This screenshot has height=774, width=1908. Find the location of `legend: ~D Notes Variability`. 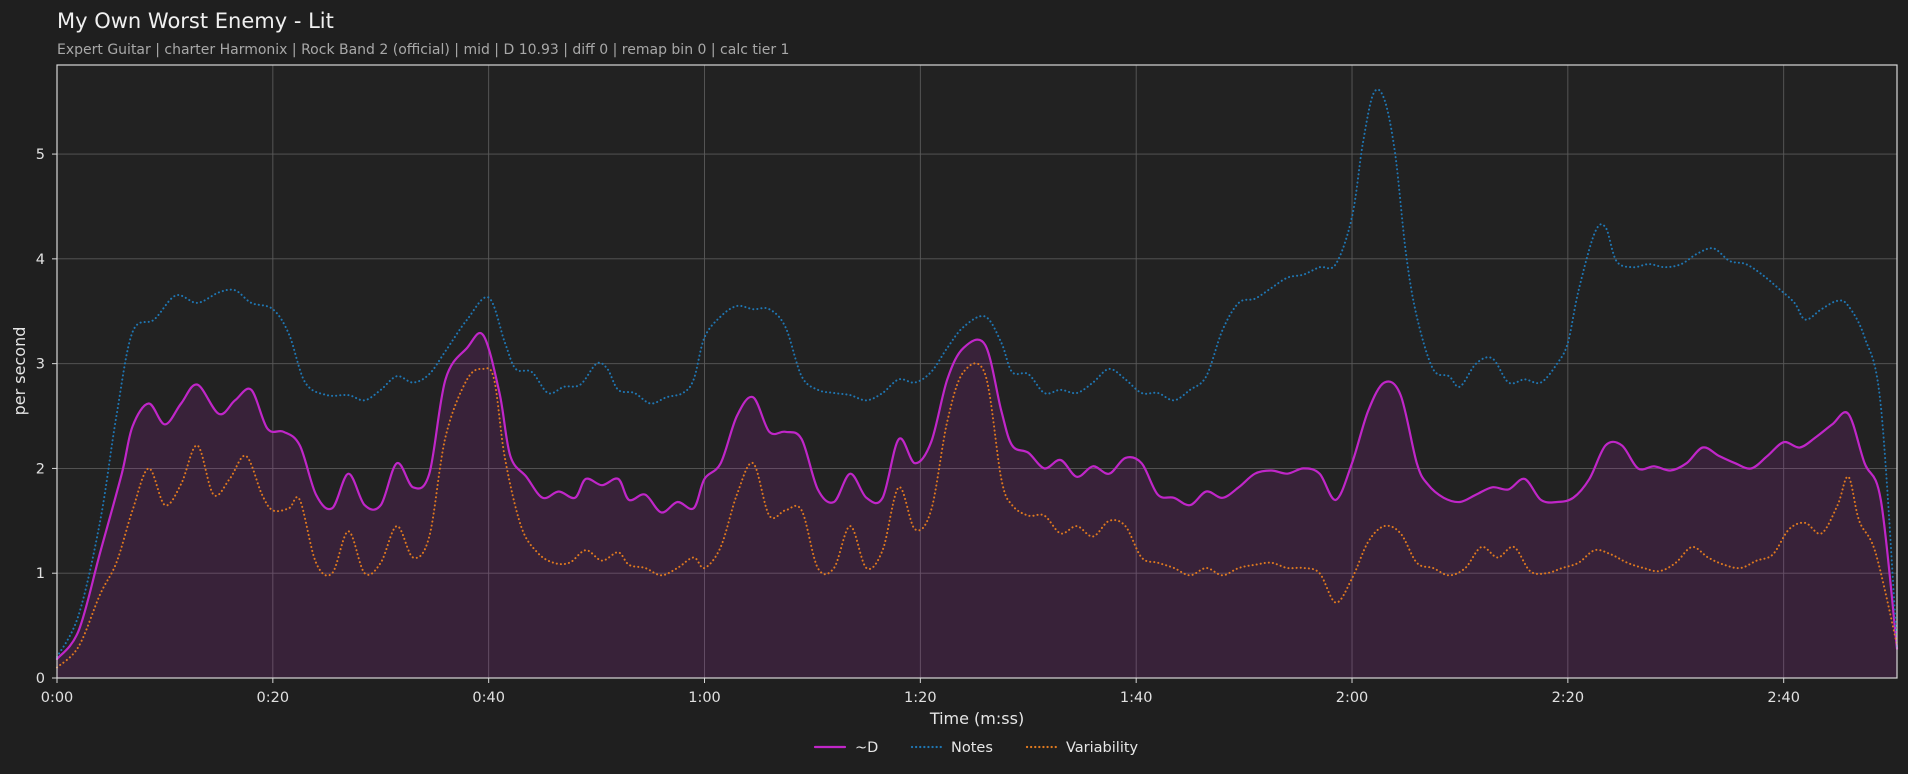

legend: ~D Notes Variability is located at coordinates (976, 748).